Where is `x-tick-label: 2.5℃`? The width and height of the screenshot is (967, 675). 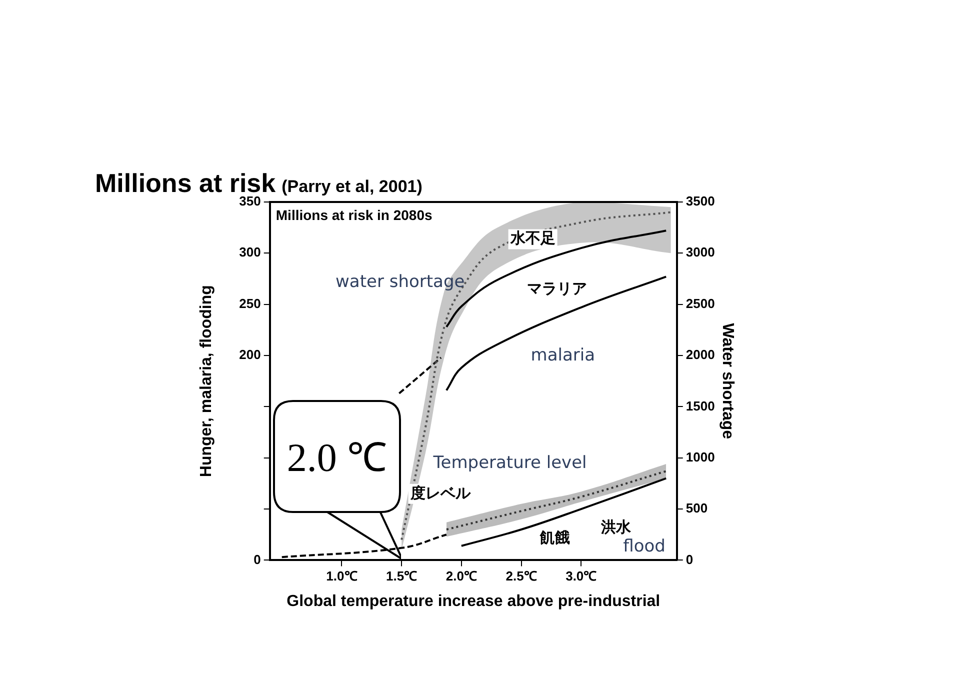
x-tick-label: 2.5℃ is located at coordinates (521, 576).